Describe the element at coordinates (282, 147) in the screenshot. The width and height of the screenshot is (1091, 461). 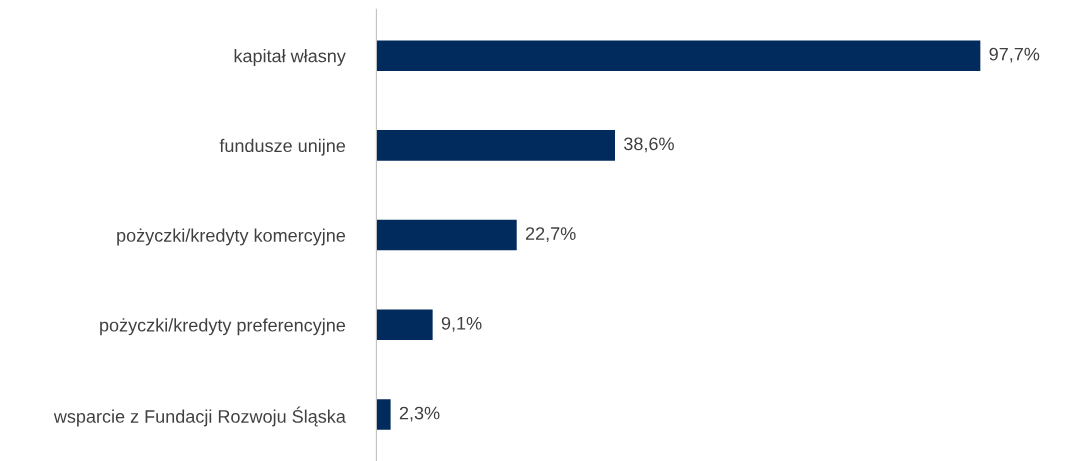
I see `y-tick-label: fundusze unijne` at that location.